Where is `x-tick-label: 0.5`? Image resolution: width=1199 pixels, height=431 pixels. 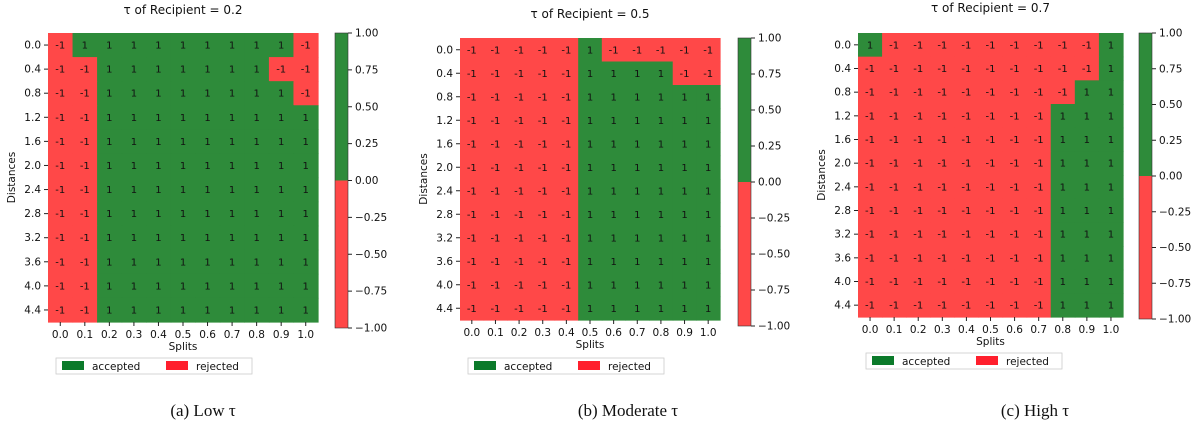 x-tick-label: 0.5 is located at coordinates (183, 335).